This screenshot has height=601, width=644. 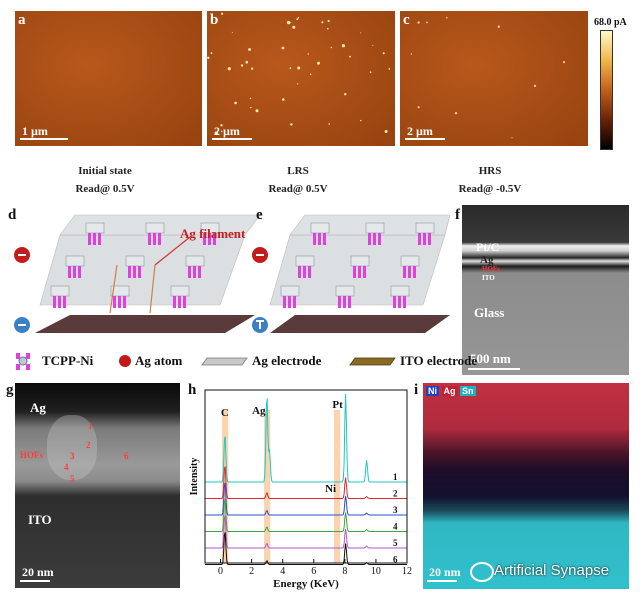 What do you see at coordinates (372, 361) in the screenshot?
I see `ito-electrode-icon` at bounding box center [372, 361].